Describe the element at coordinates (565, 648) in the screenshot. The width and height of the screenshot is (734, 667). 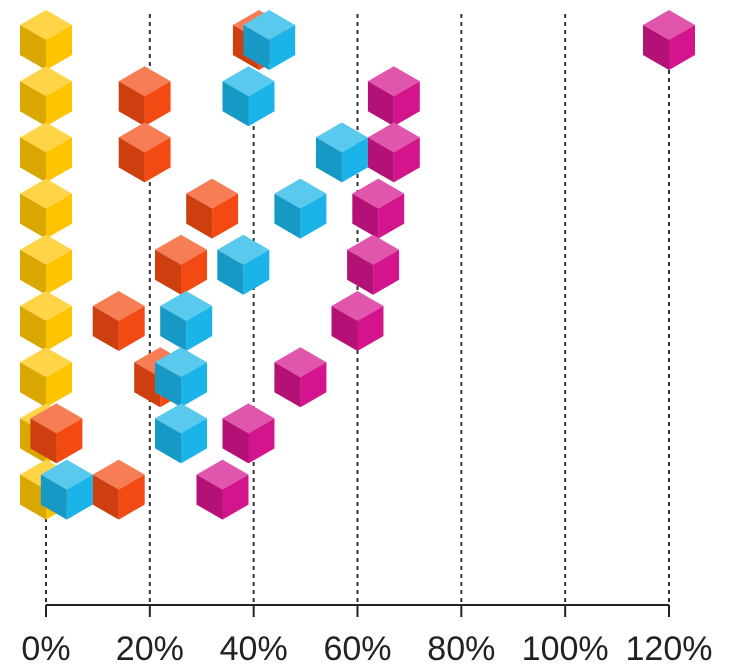
I see `x-tick-label: 100%` at that location.